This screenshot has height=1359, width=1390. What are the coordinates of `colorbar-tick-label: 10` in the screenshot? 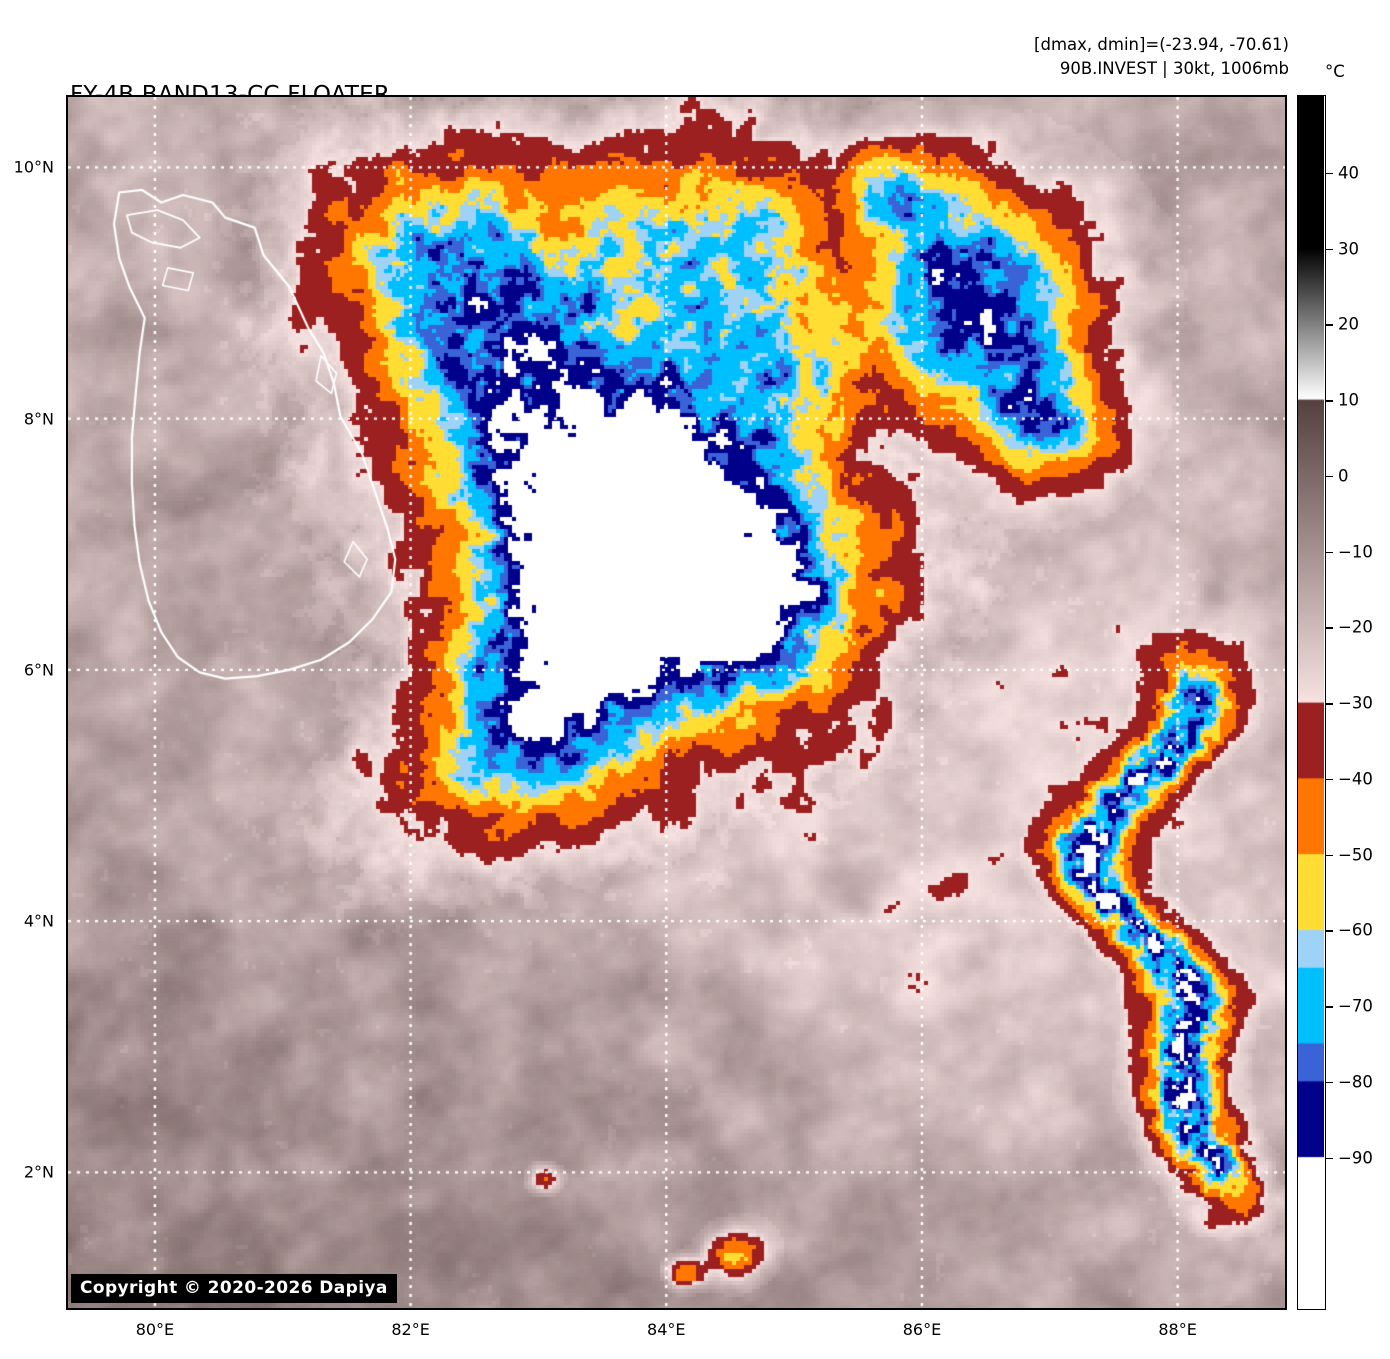 It's located at (1348, 400).